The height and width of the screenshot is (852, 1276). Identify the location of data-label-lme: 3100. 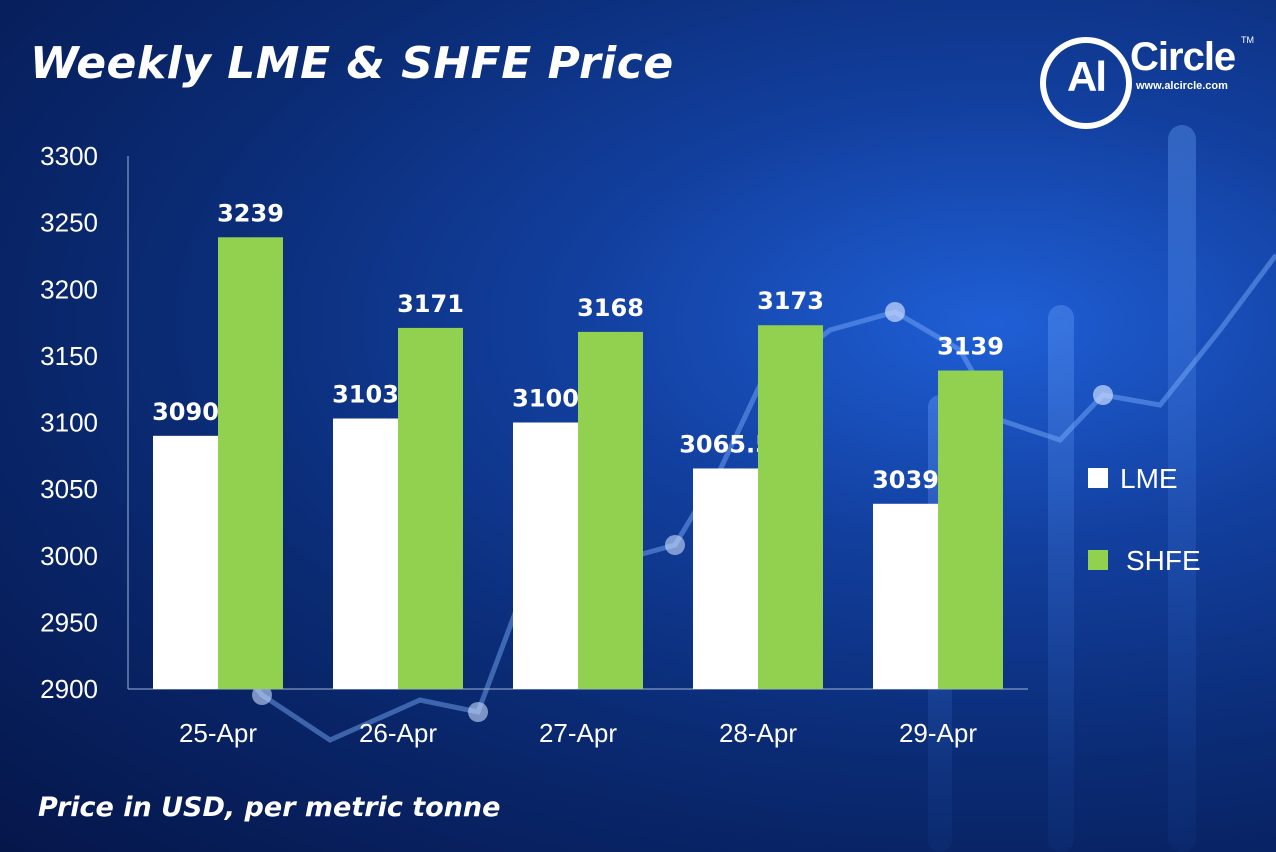
(545, 399).